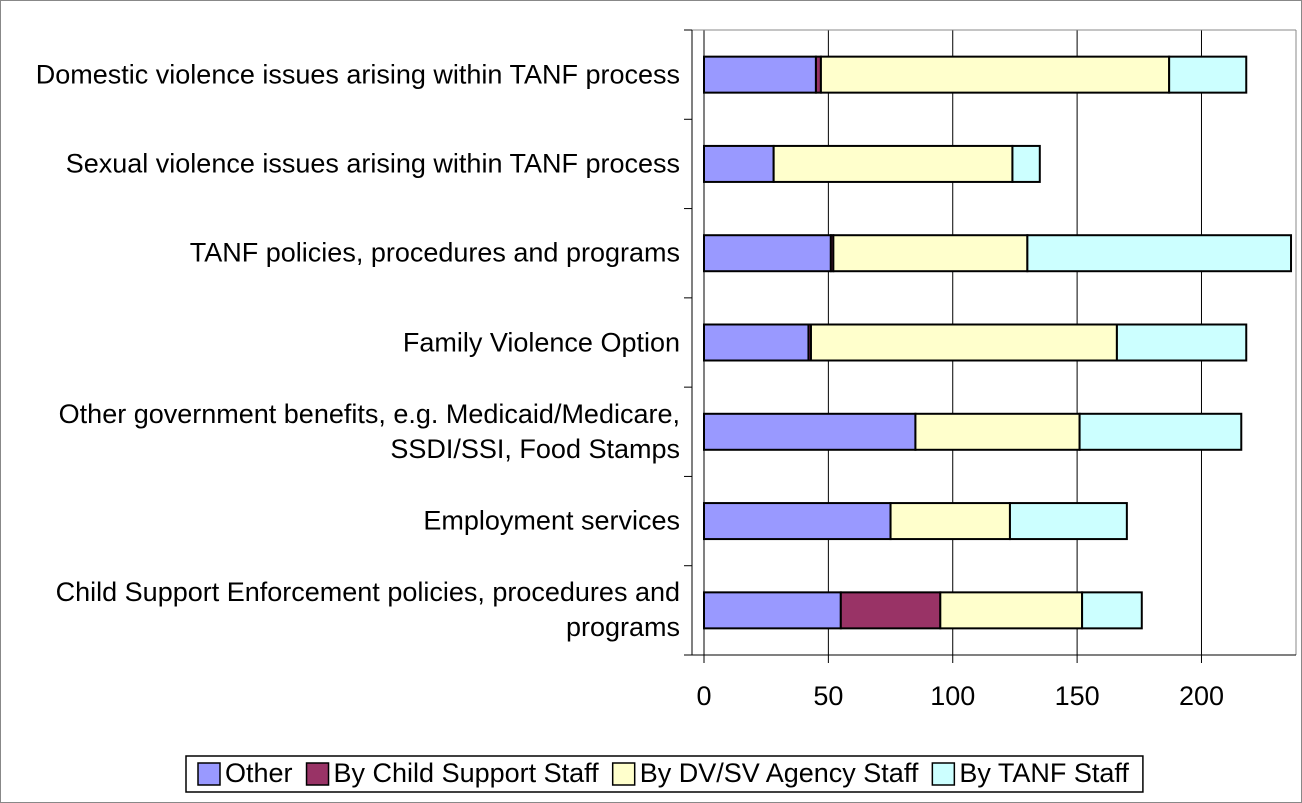  I want to click on legend-label: By Child Support Staff, so click(467, 773).